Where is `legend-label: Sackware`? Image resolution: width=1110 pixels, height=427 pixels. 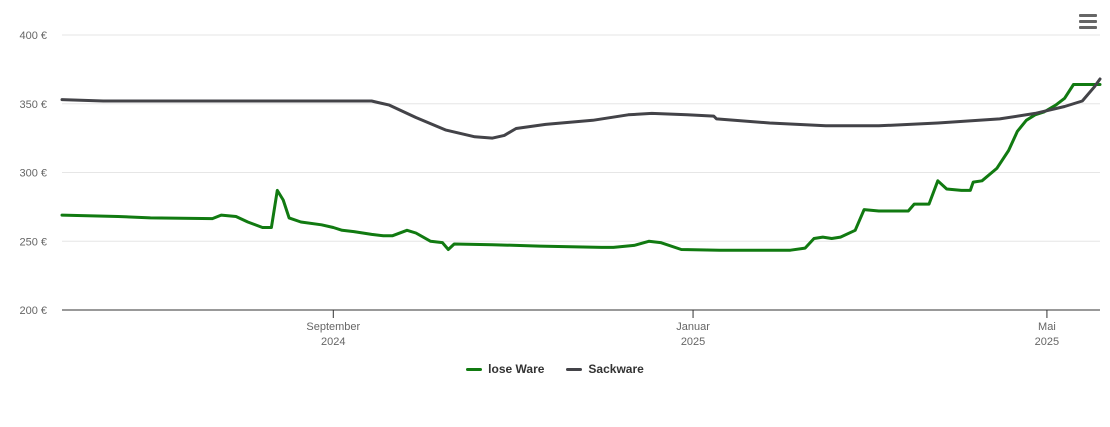
legend-label: Sackware is located at coordinates (616, 369).